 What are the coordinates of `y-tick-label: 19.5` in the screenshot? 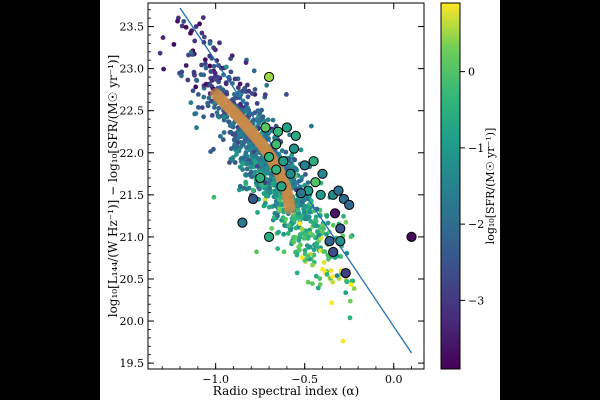 It's located at (132, 363).